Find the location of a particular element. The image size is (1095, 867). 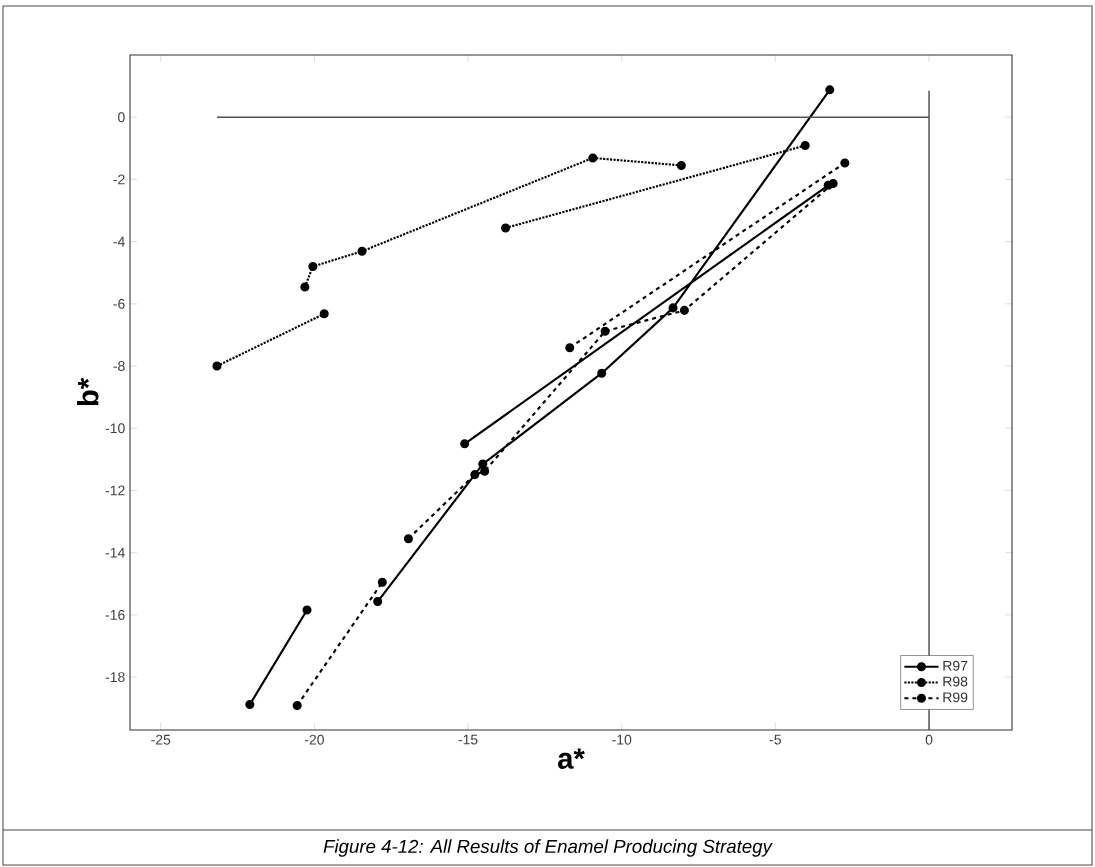

y-tick-label: -10 is located at coordinates (115, 428).